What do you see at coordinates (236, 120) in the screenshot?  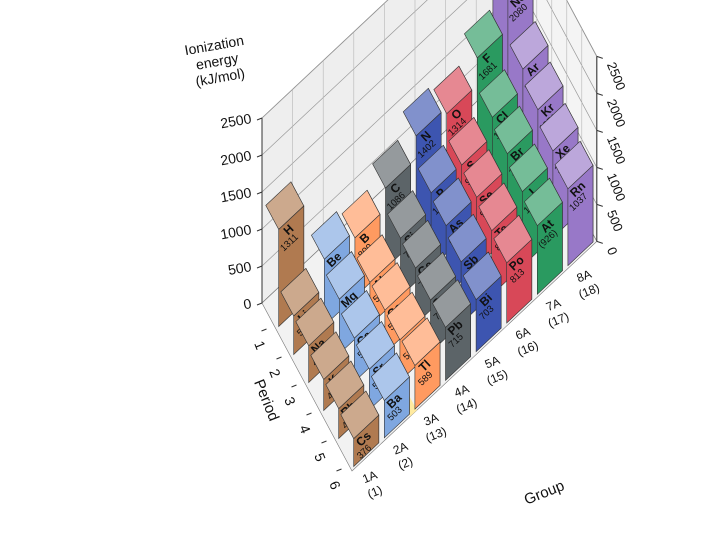 I see `z-axis-tick-label: 2500` at bounding box center [236, 120].